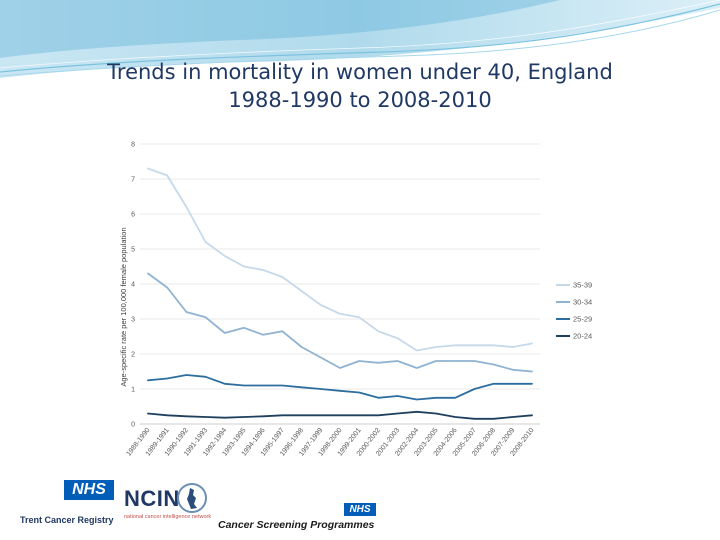 This screenshot has width=720, height=540. What do you see at coordinates (360, 100) in the screenshot?
I see `slide-title-line-2: 1988-1990 to 2008-2010` at bounding box center [360, 100].